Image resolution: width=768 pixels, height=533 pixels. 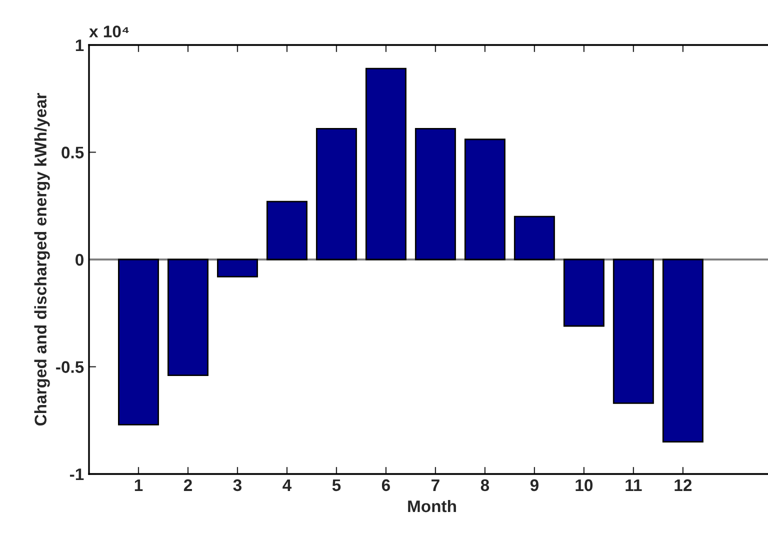 I want to click on x-axis-title: Month, so click(x=432, y=506).